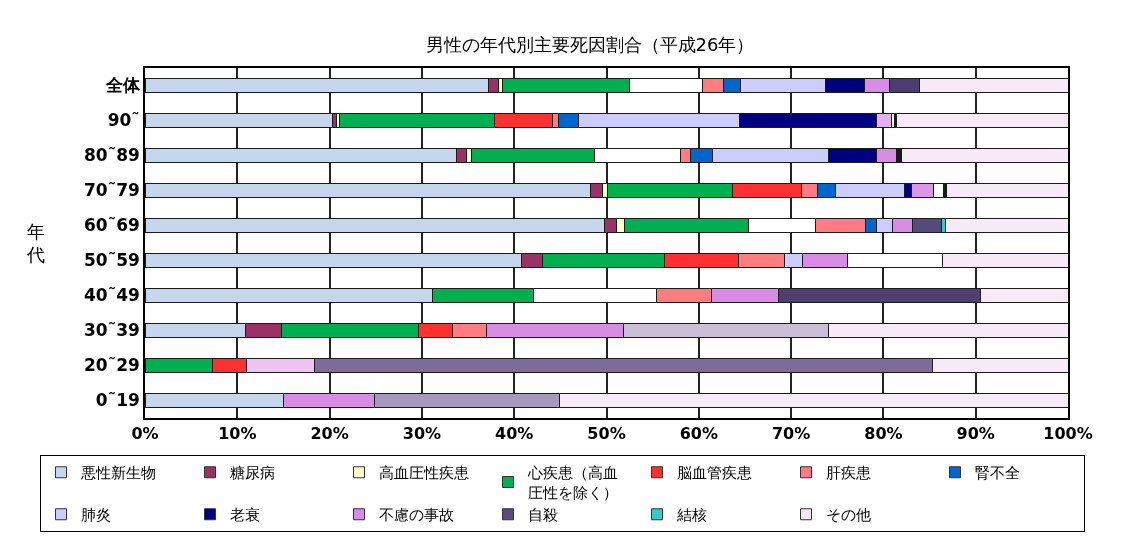  Describe the element at coordinates (252, 473) in the screenshot. I see `legend-label: 糖尿病` at that location.